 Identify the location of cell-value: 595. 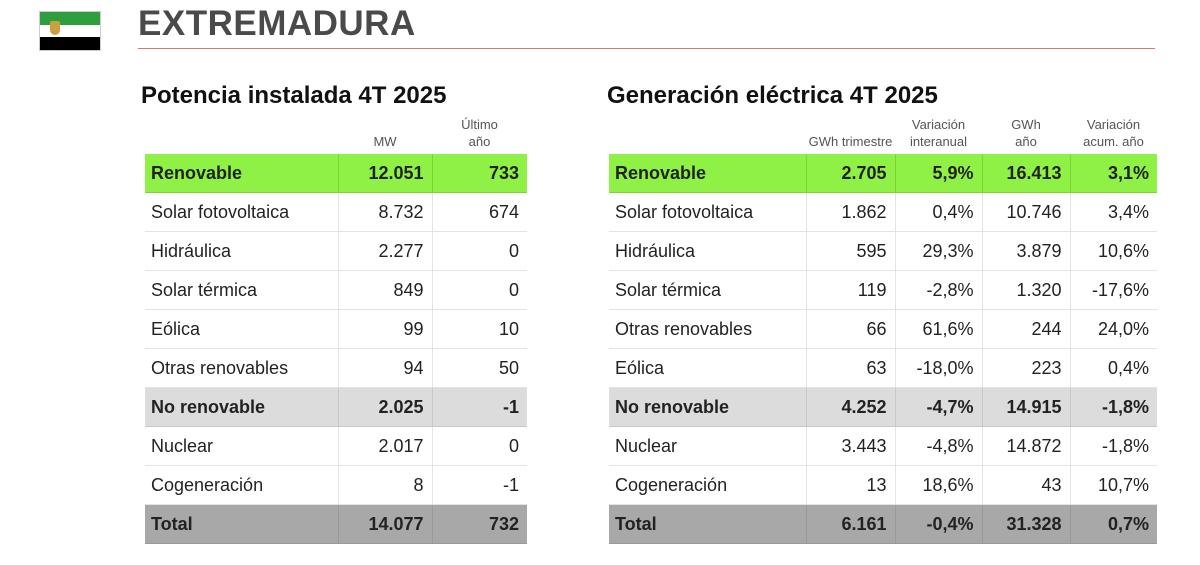
(851, 251).